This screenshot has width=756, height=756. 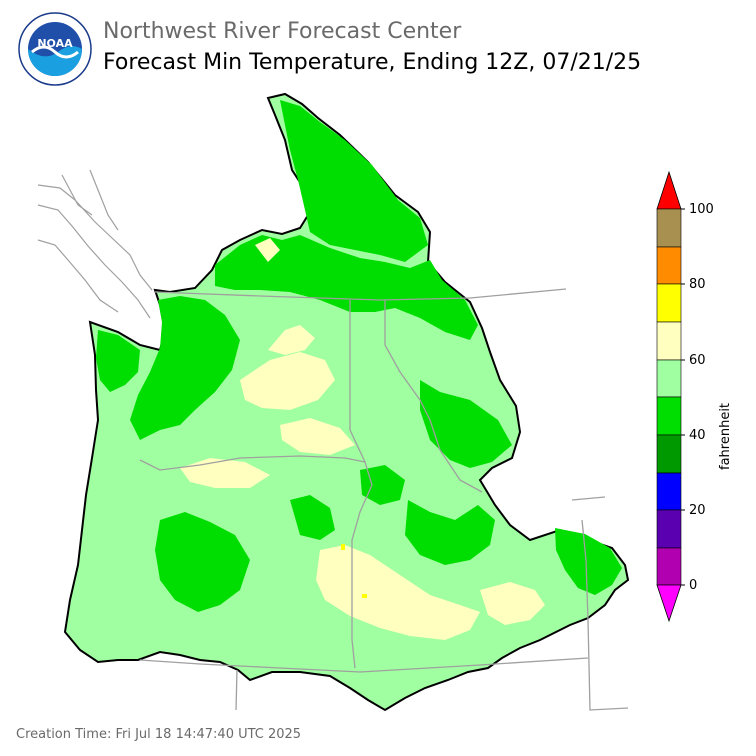 I want to click on colorbar-tick-80: 80, so click(x=697, y=284).